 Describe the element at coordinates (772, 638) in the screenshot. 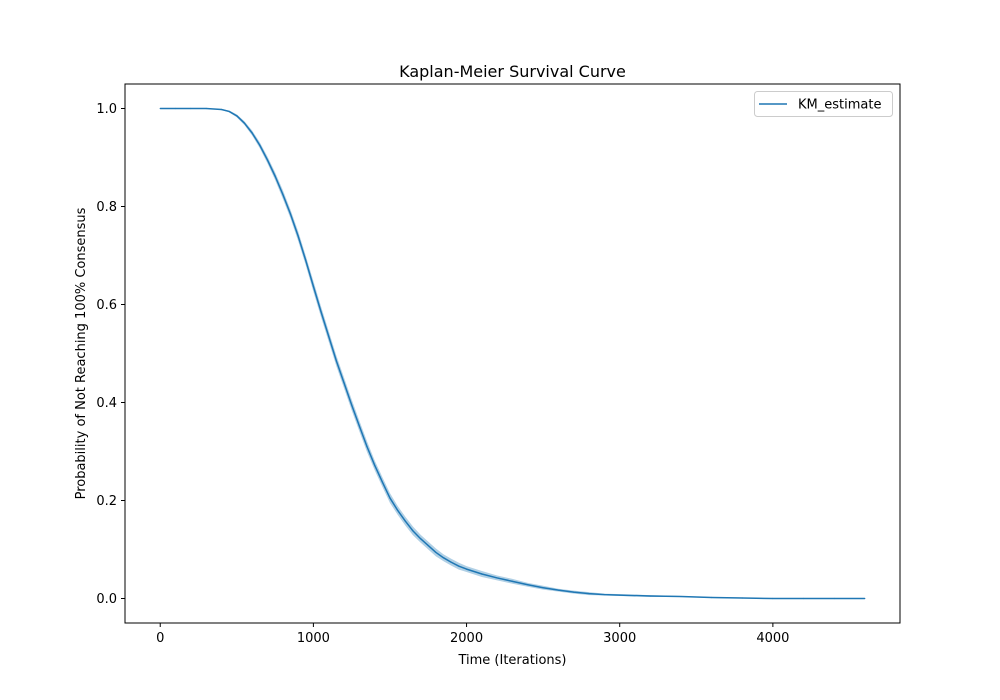

I see `x-tick-label: 4000` at that location.